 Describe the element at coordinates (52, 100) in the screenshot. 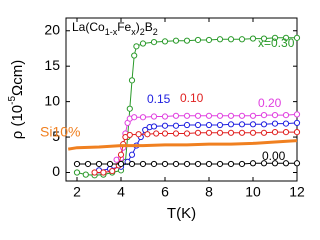

I see `y-tick-label: 10` at that location.